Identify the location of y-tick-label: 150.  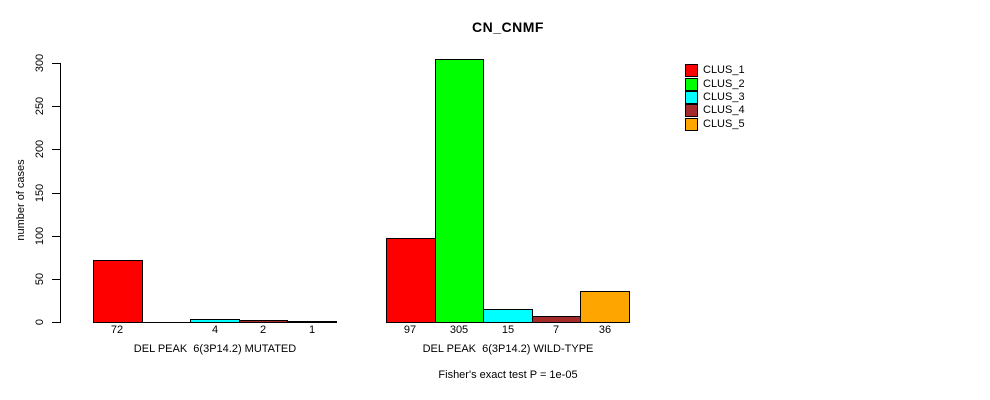
(40, 193).